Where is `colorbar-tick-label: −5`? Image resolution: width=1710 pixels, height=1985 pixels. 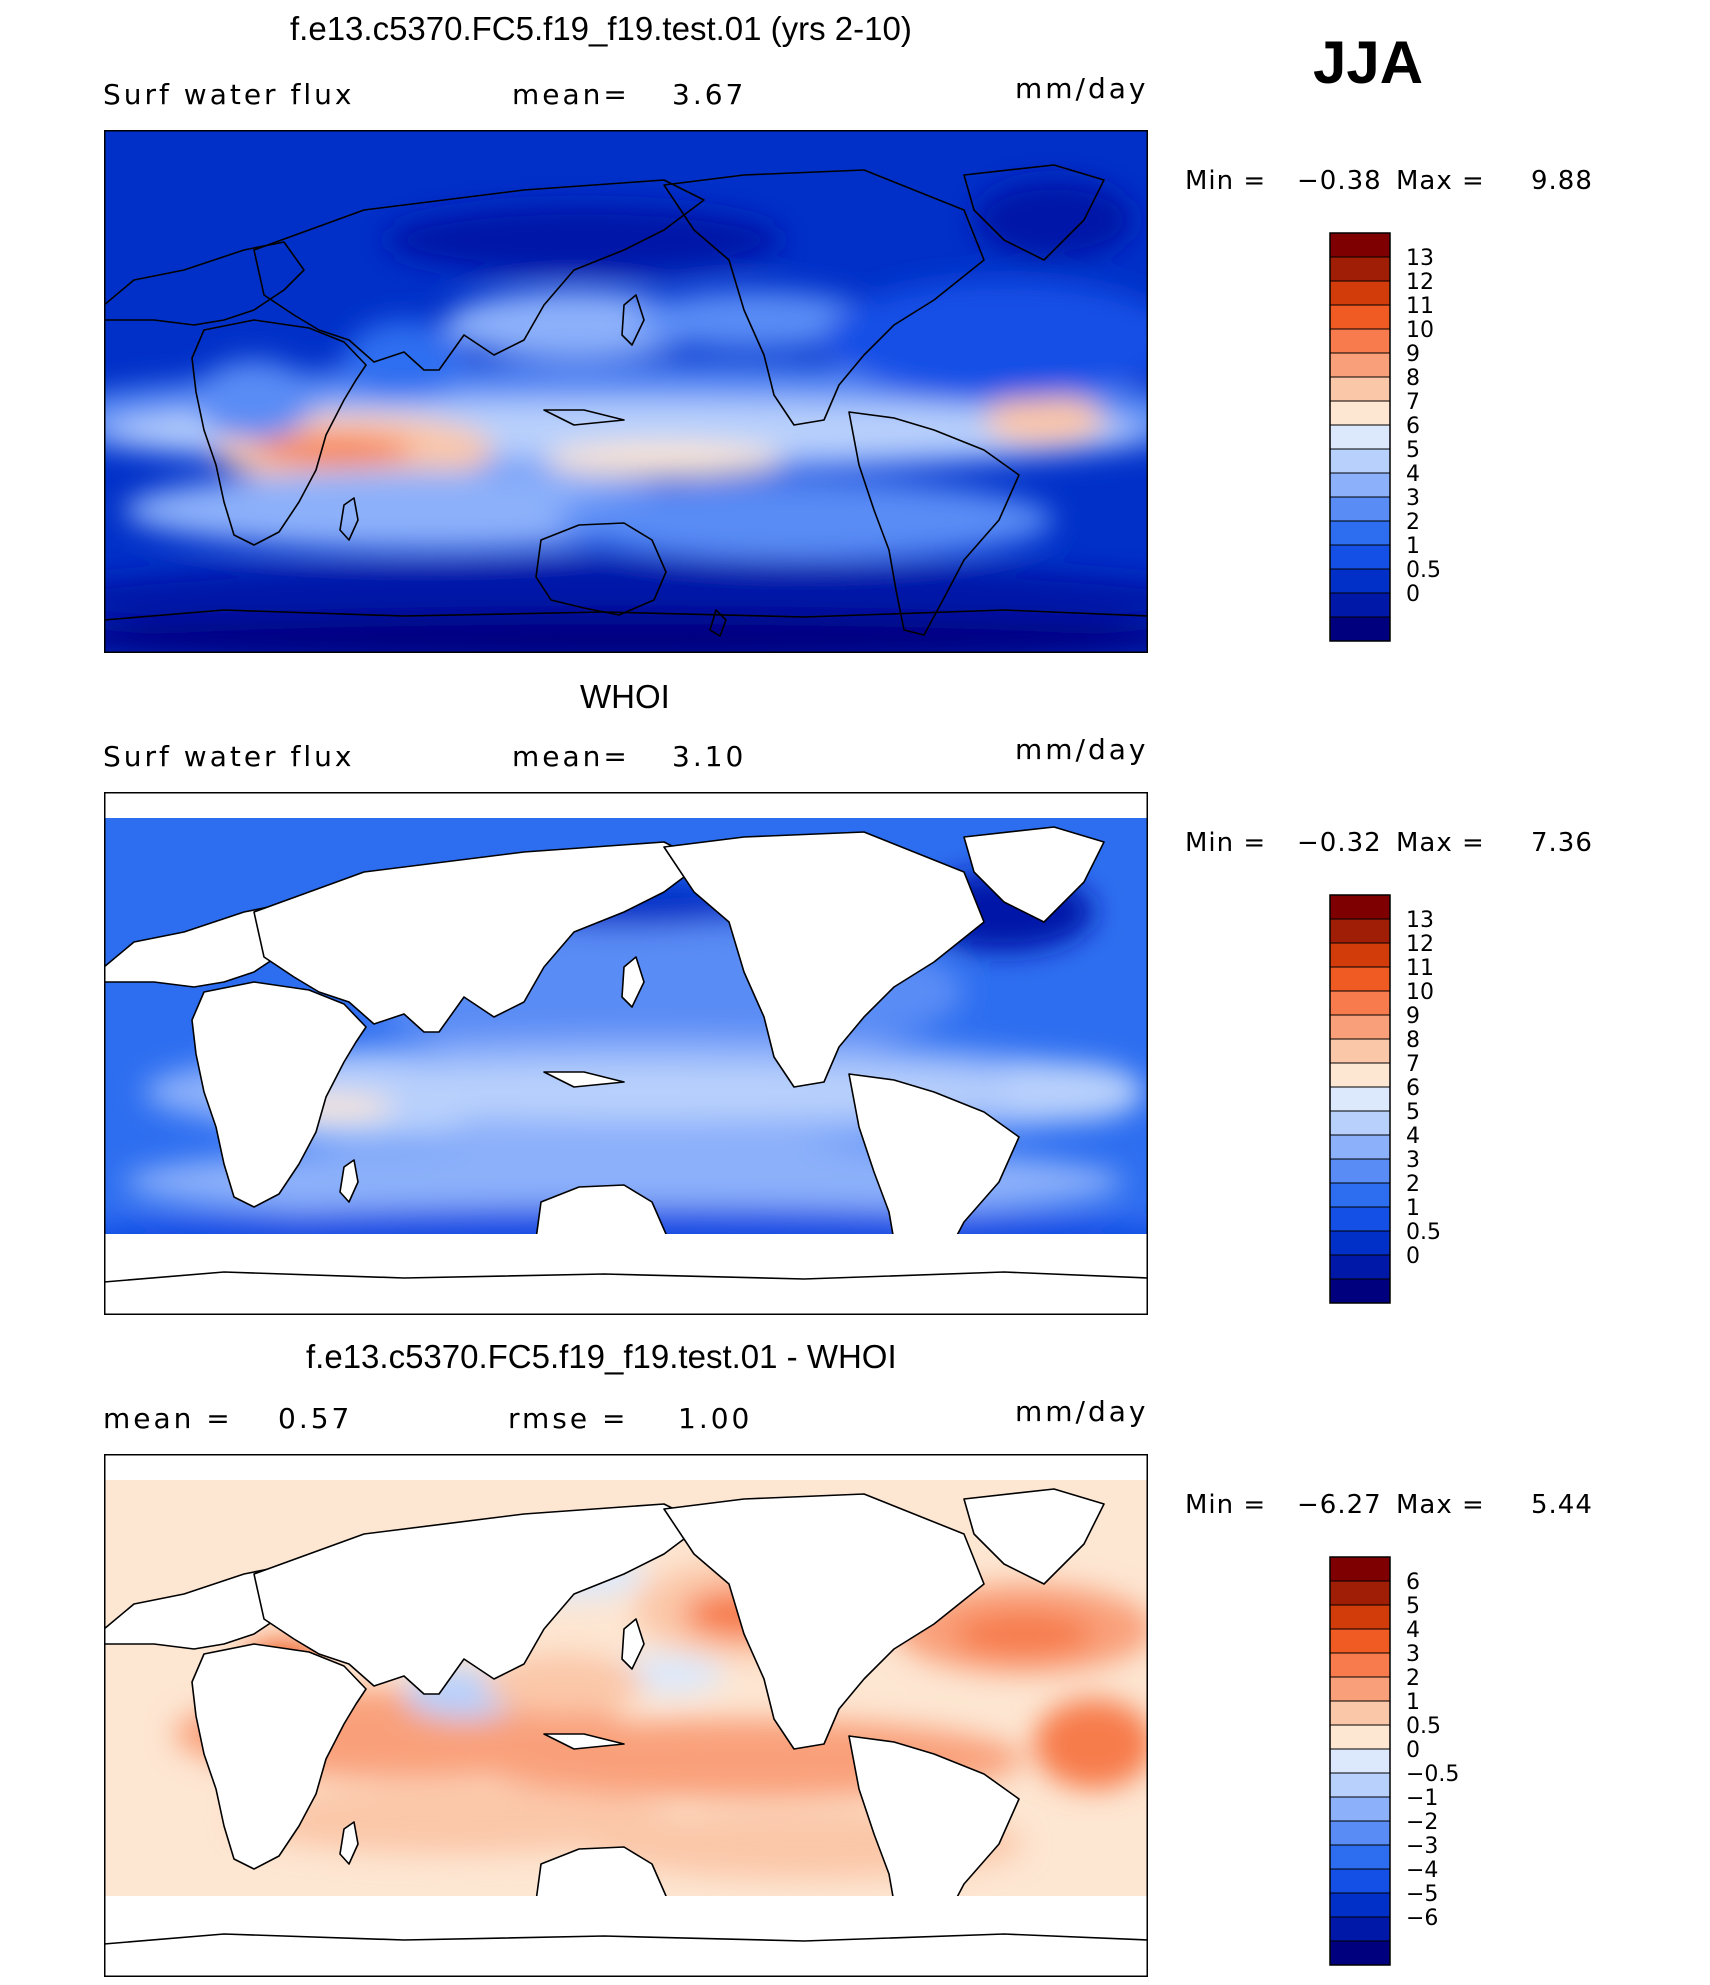 colorbar-tick-label: −5 is located at coordinates (1422, 1894).